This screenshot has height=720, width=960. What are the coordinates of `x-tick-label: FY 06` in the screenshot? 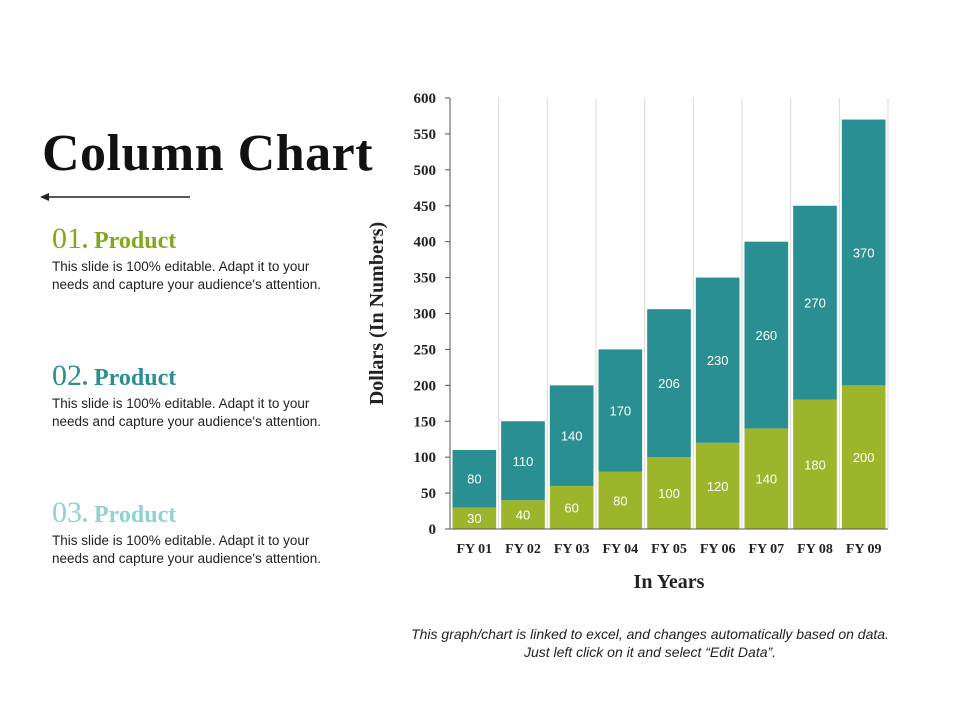 It's located at (718, 549).